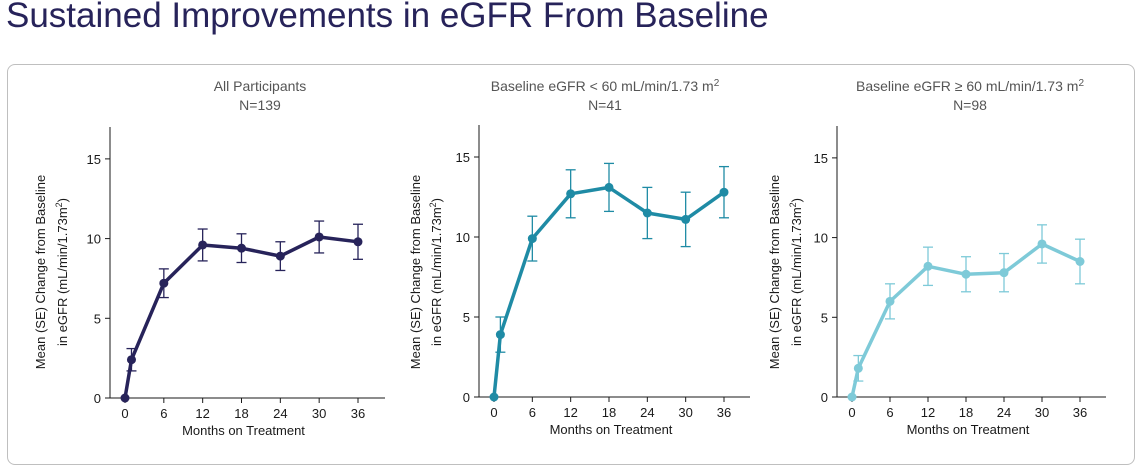 The height and width of the screenshot is (470, 1144). I want to click on panel-title: All Participants, so click(260, 86).